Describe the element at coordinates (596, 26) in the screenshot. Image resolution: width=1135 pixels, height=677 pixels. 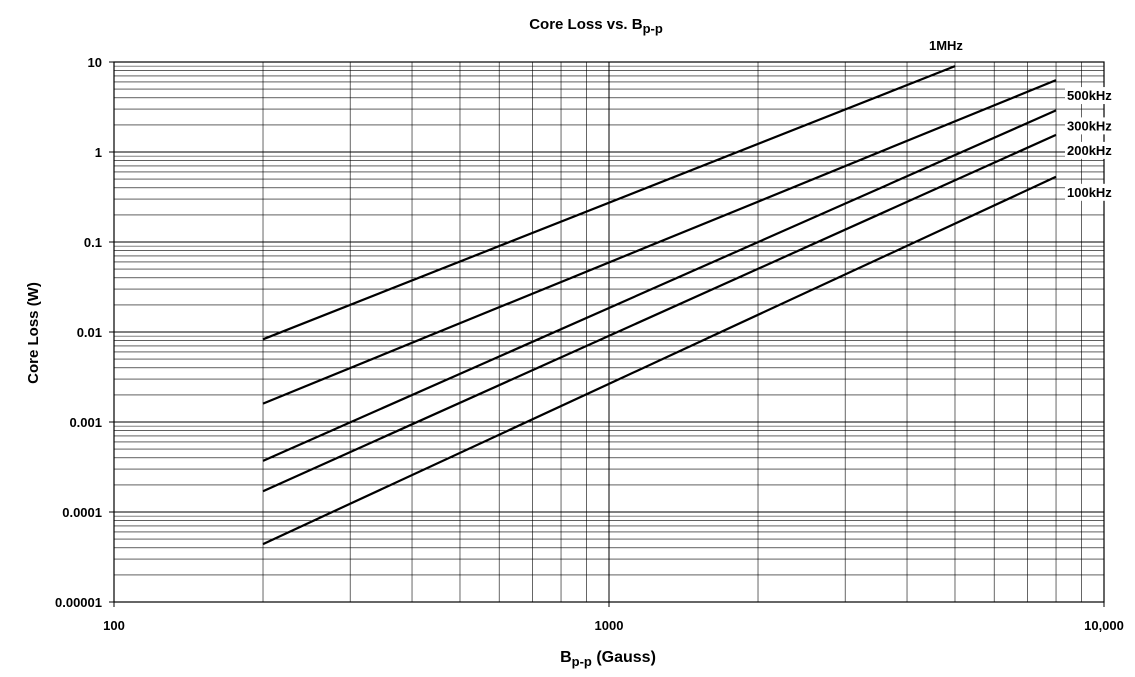
I see `chart-title: Core Loss vs. Bp-p` at that location.